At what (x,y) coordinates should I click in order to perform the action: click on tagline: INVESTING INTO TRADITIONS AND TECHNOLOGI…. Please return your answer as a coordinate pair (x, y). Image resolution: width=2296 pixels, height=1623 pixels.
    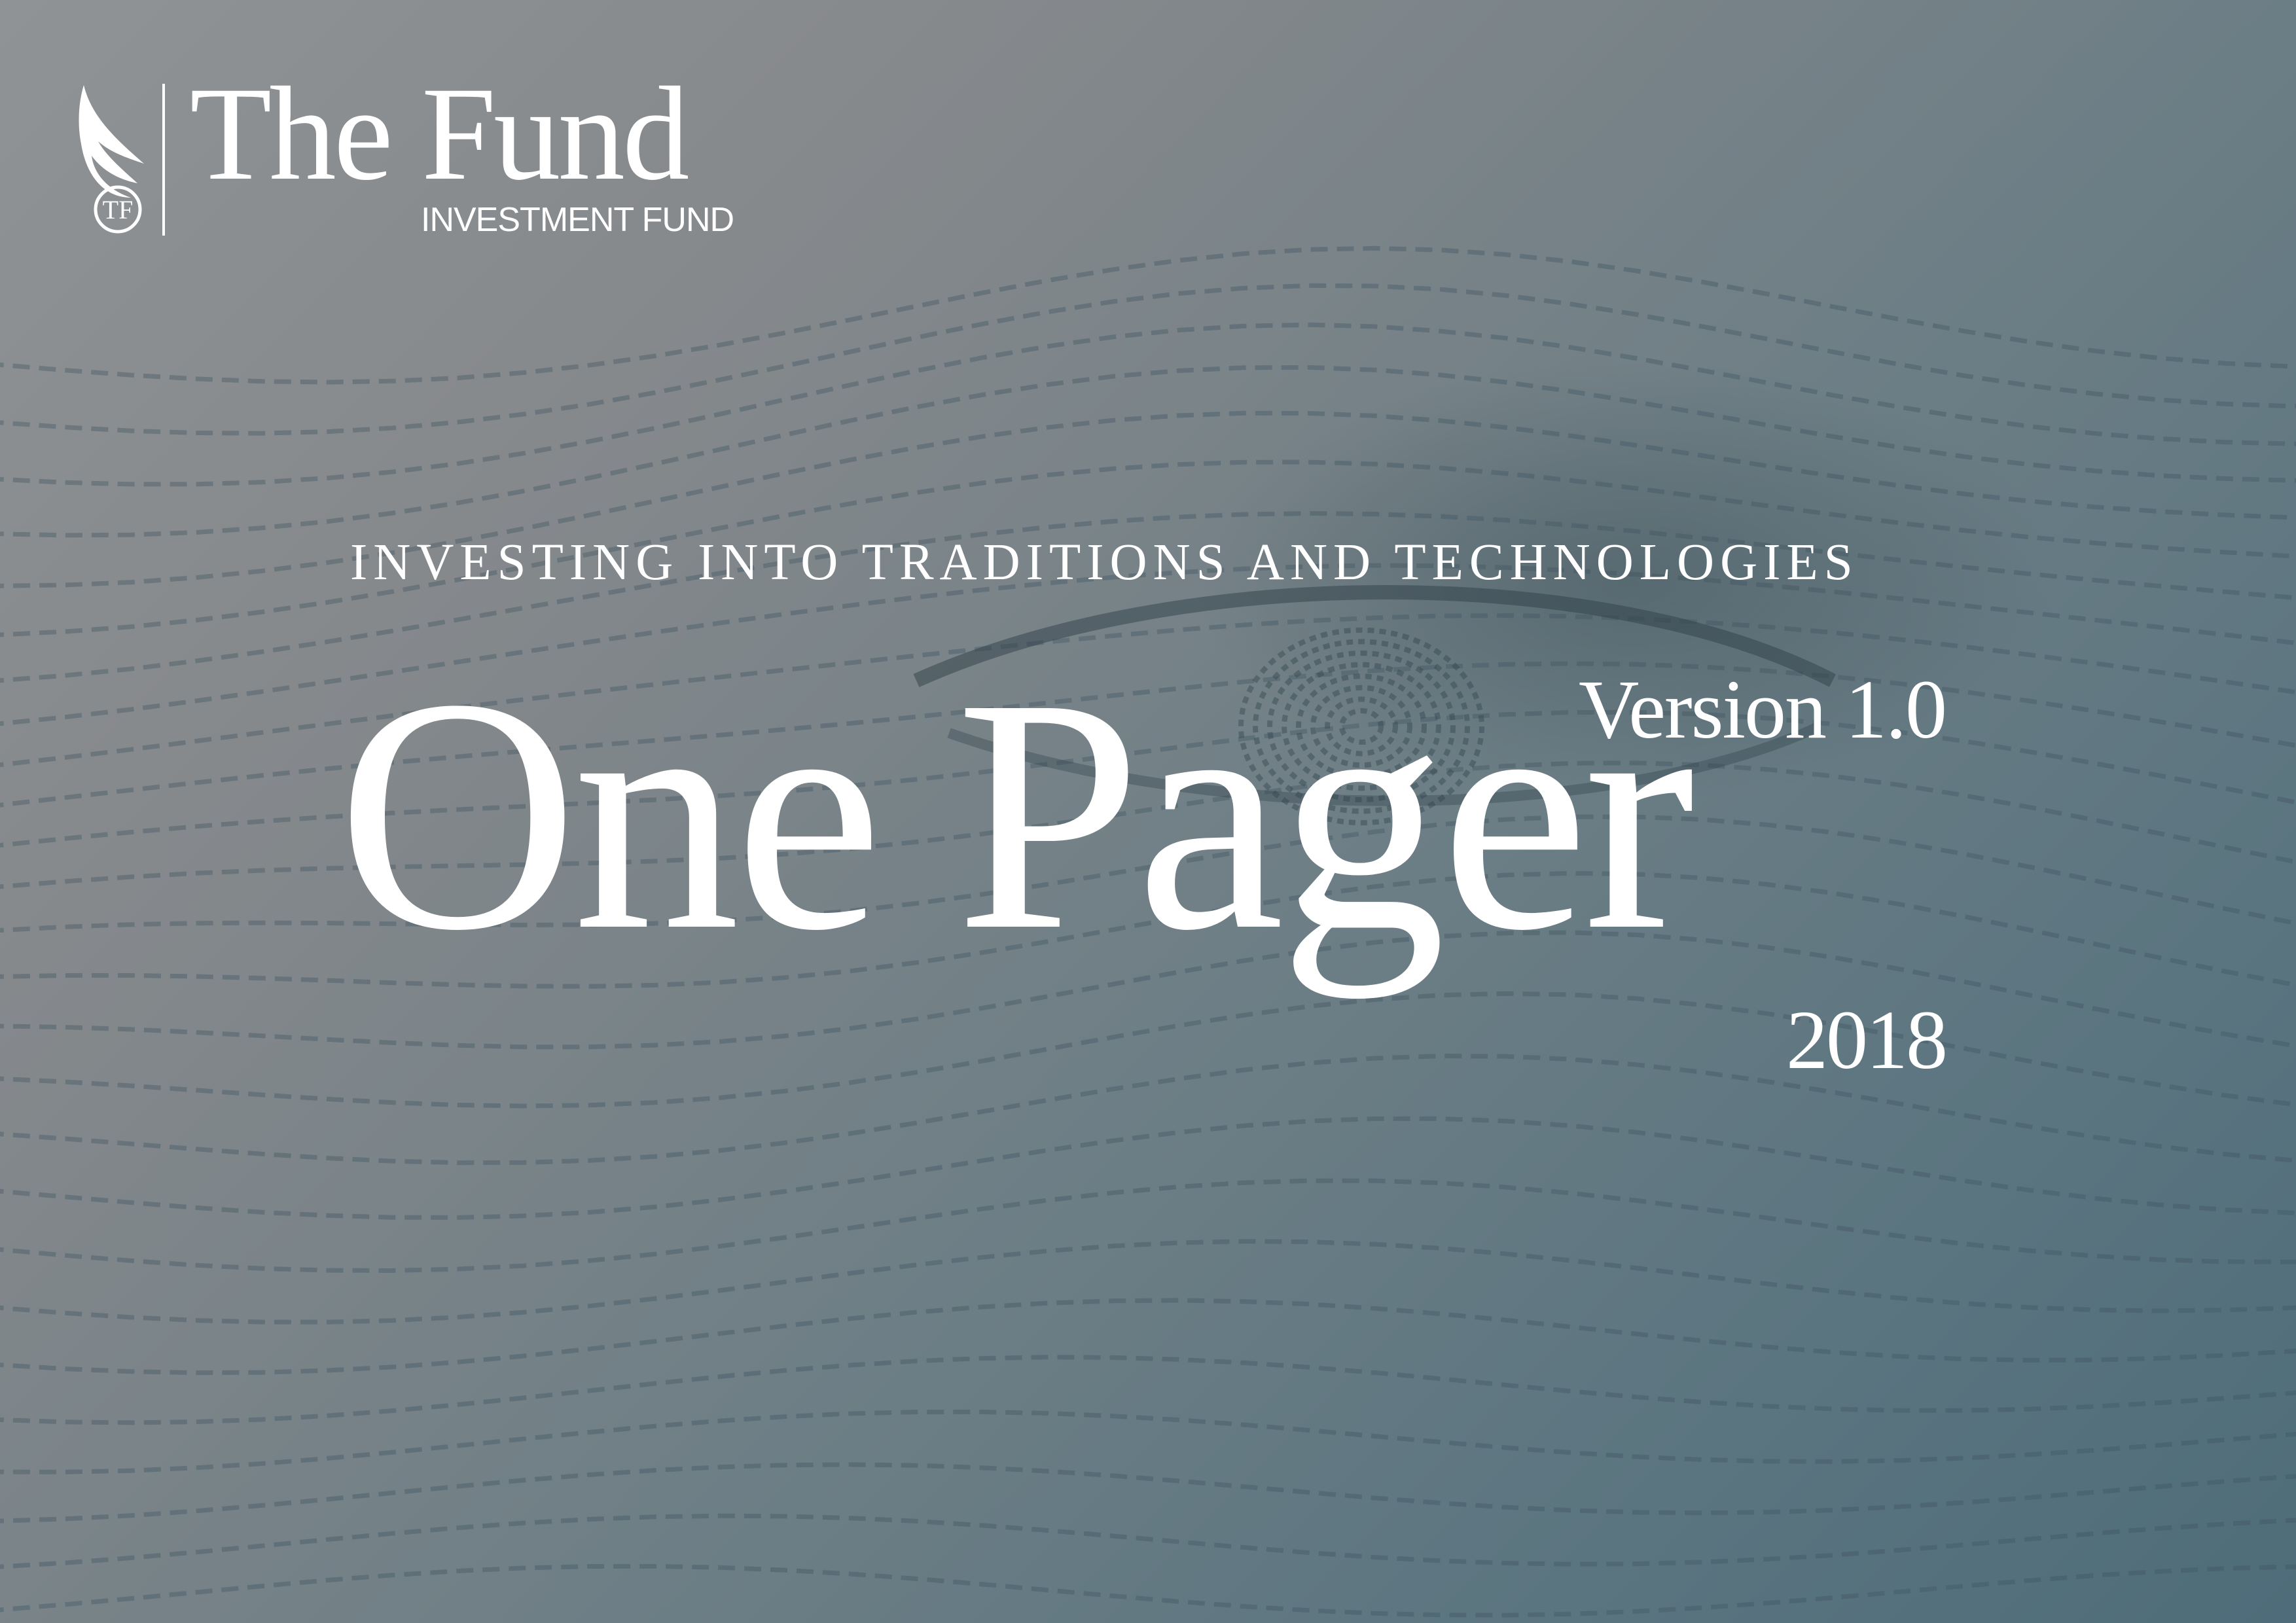
    Looking at the image, I should click on (1104, 562).